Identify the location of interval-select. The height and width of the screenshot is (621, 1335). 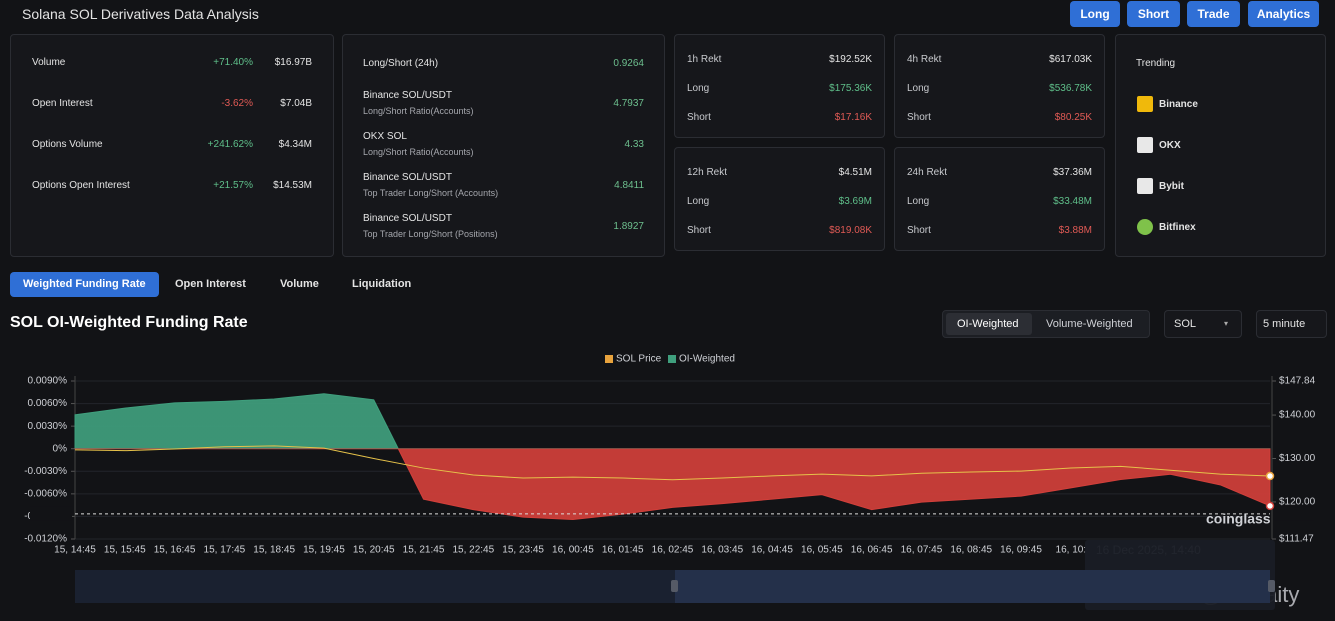
(1291, 324).